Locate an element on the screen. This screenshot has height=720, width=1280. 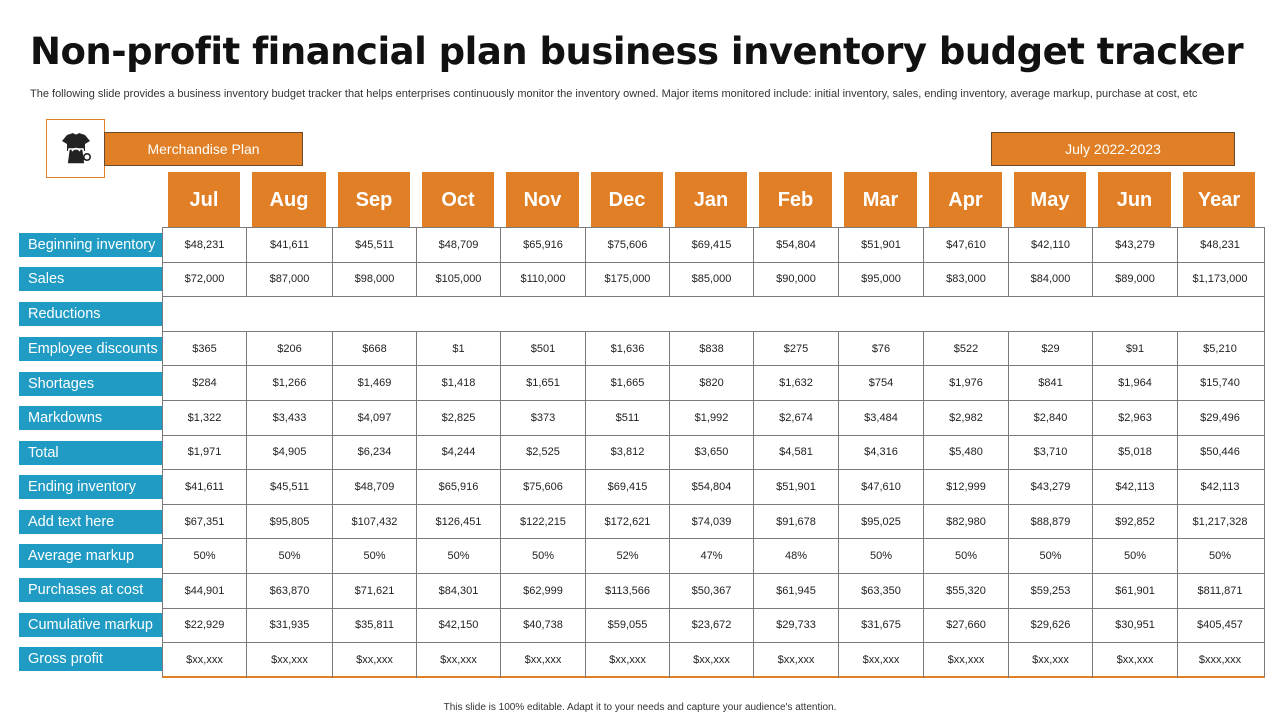
table-cell: 47% is located at coordinates (712, 556).